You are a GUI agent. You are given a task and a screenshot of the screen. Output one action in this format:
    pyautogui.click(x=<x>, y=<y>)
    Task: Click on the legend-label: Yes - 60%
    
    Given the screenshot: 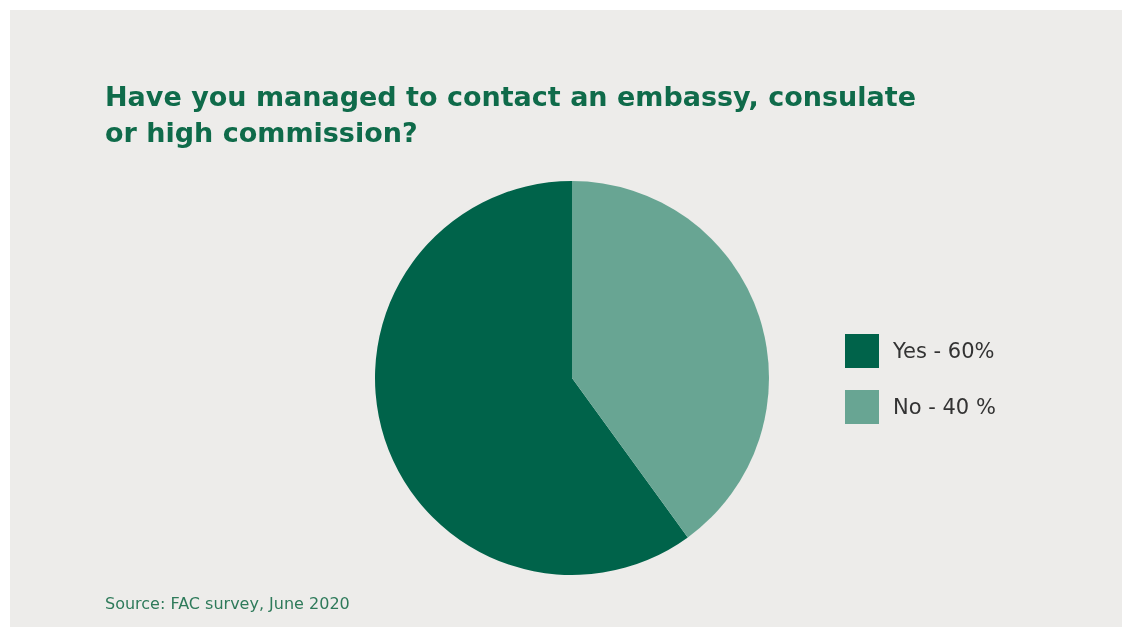 What is the action you would take?
    pyautogui.click(x=943, y=351)
    